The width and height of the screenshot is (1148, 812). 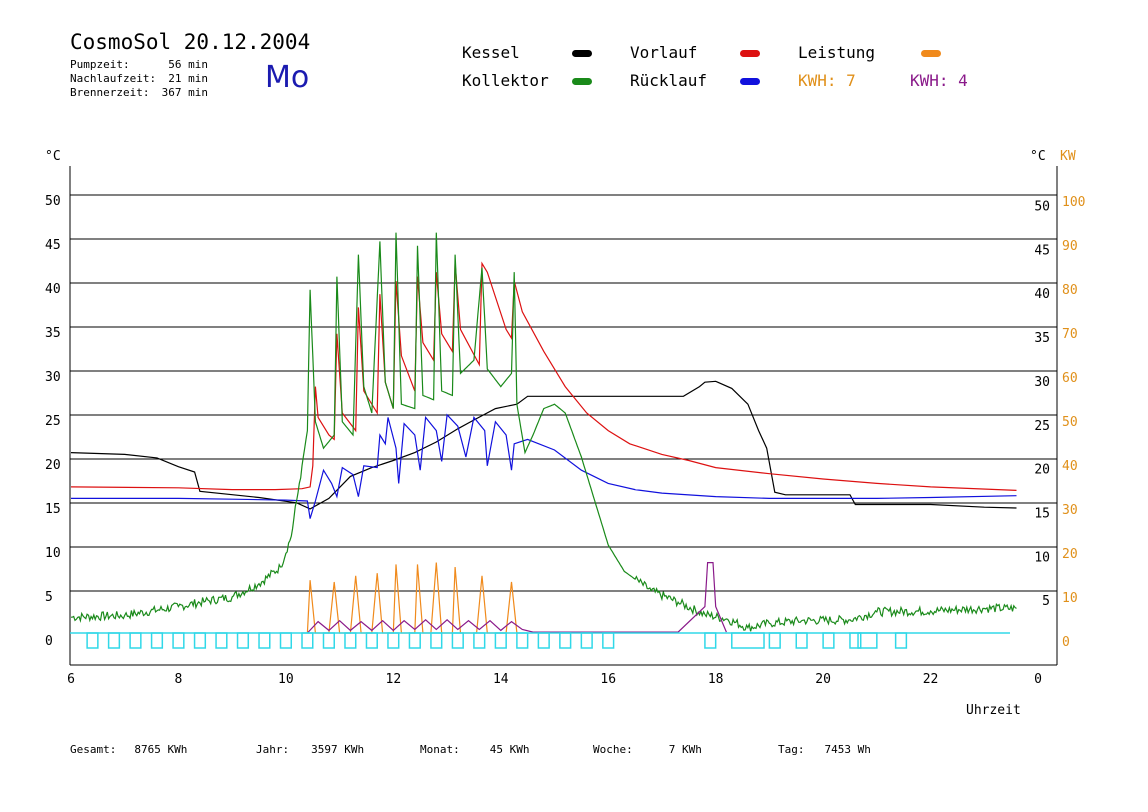 What do you see at coordinates (827, 80) in the screenshot?
I see `legend-kwh-1: KWH: 7` at bounding box center [827, 80].